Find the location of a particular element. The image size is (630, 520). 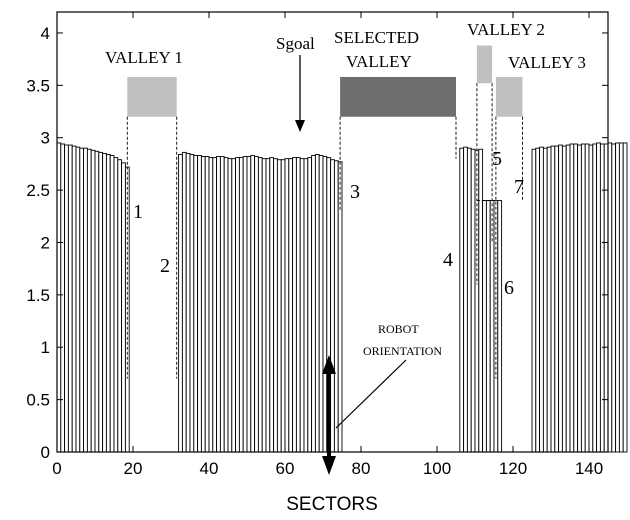

x-tick-label: 120 is located at coordinates (513, 468).